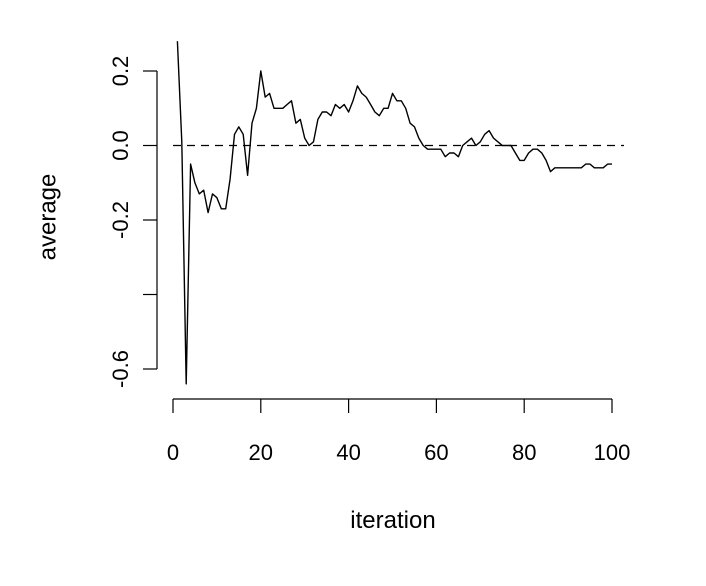 The height and width of the screenshot is (586, 706). Describe the element at coordinates (261, 452) in the screenshot. I see `x-tick-label: 20` at that location.